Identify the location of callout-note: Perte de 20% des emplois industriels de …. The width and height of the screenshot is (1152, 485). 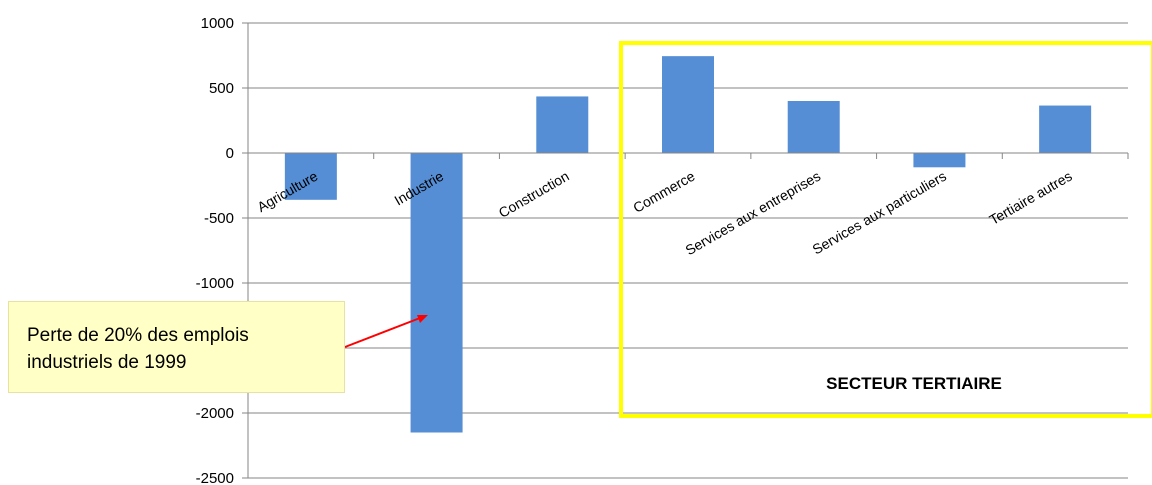
(176, 347).